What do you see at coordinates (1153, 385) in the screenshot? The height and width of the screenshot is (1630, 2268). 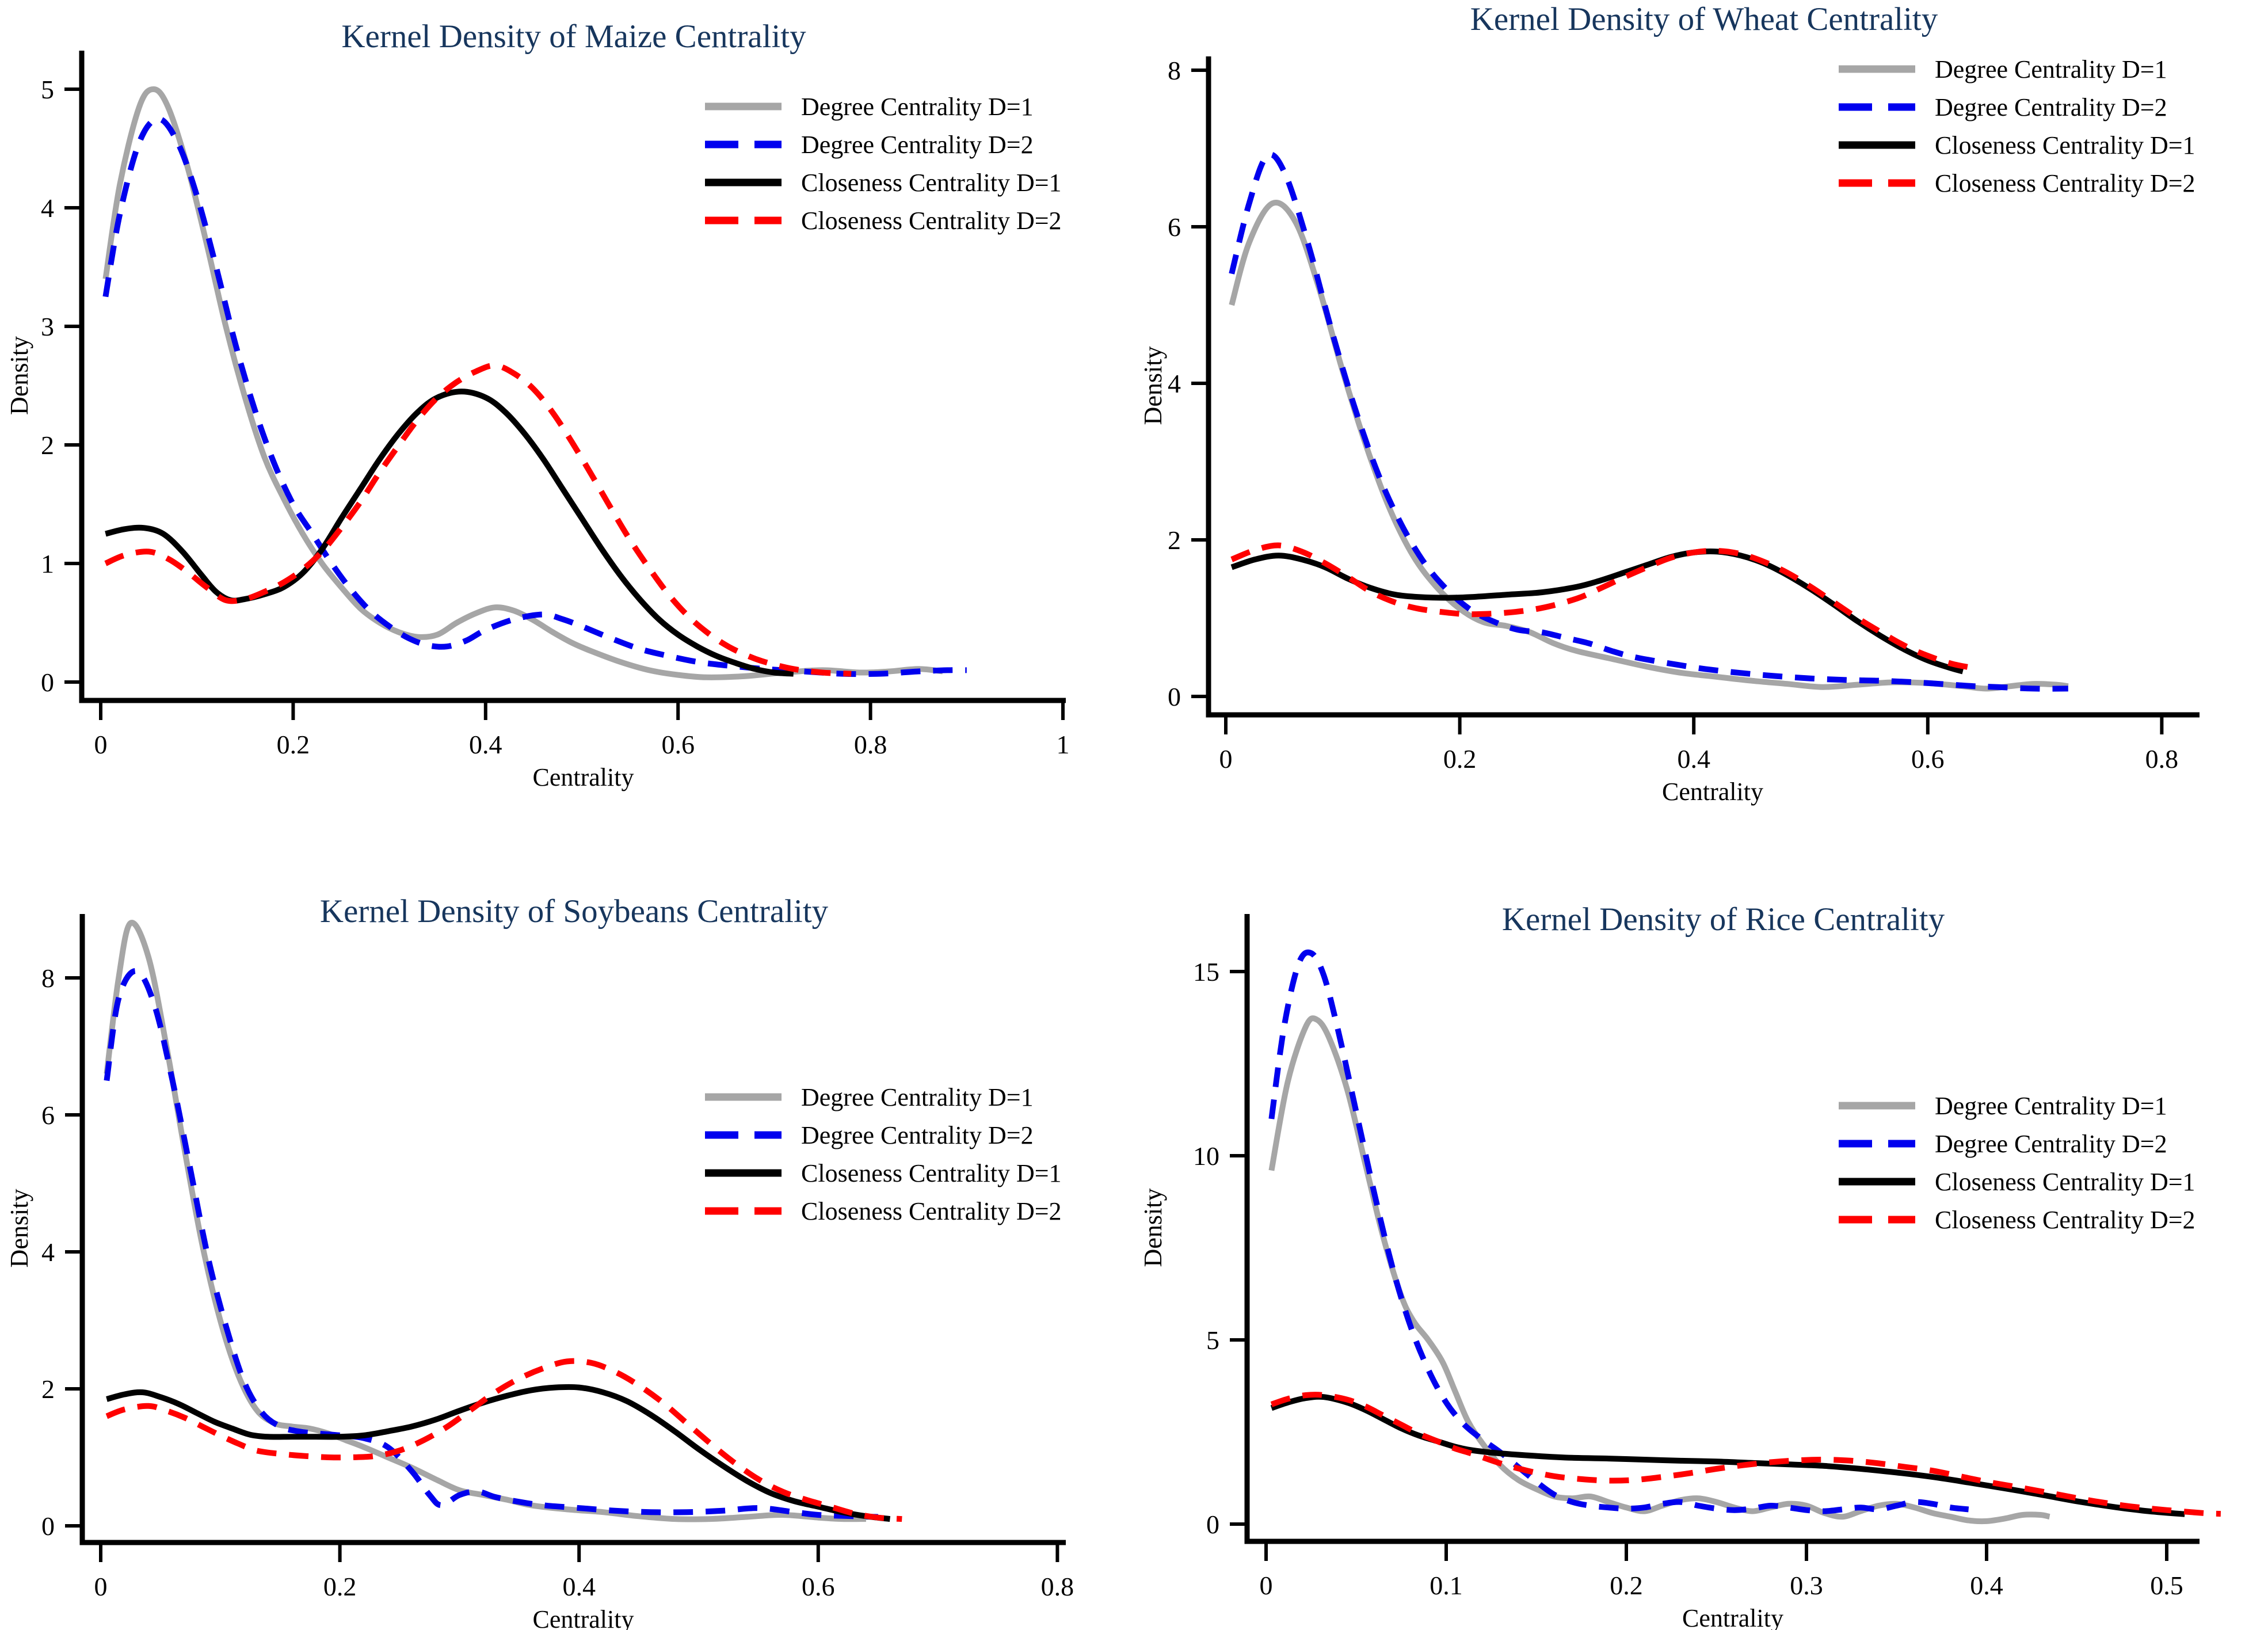 I see `wheat-ylabel: Density` at bounding box center [1153, 385].